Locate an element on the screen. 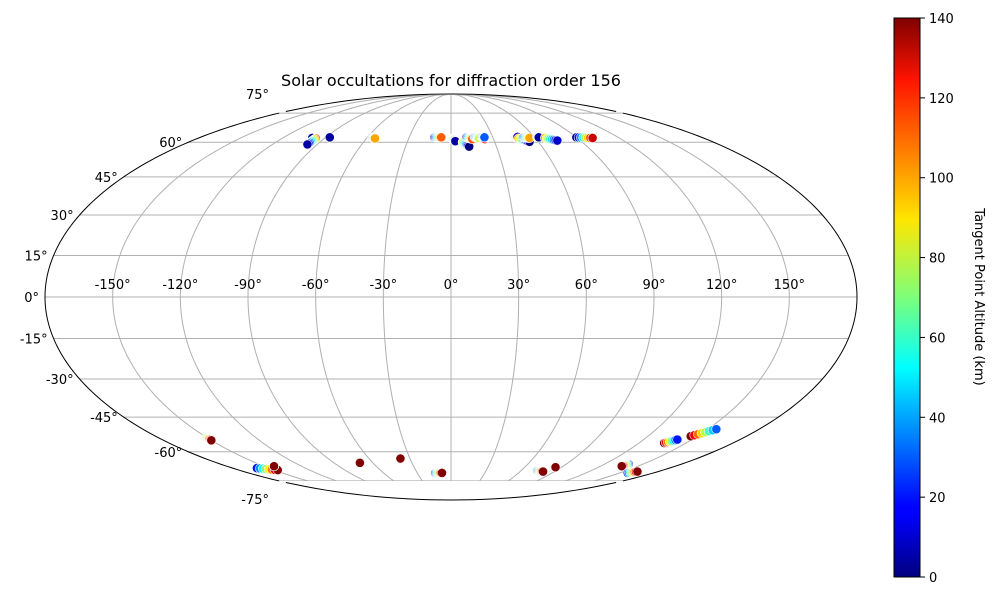 The height and width of the screenshot is (600, 1000). colorbar-tick-label: 60 is located at coordinates (937, 338).